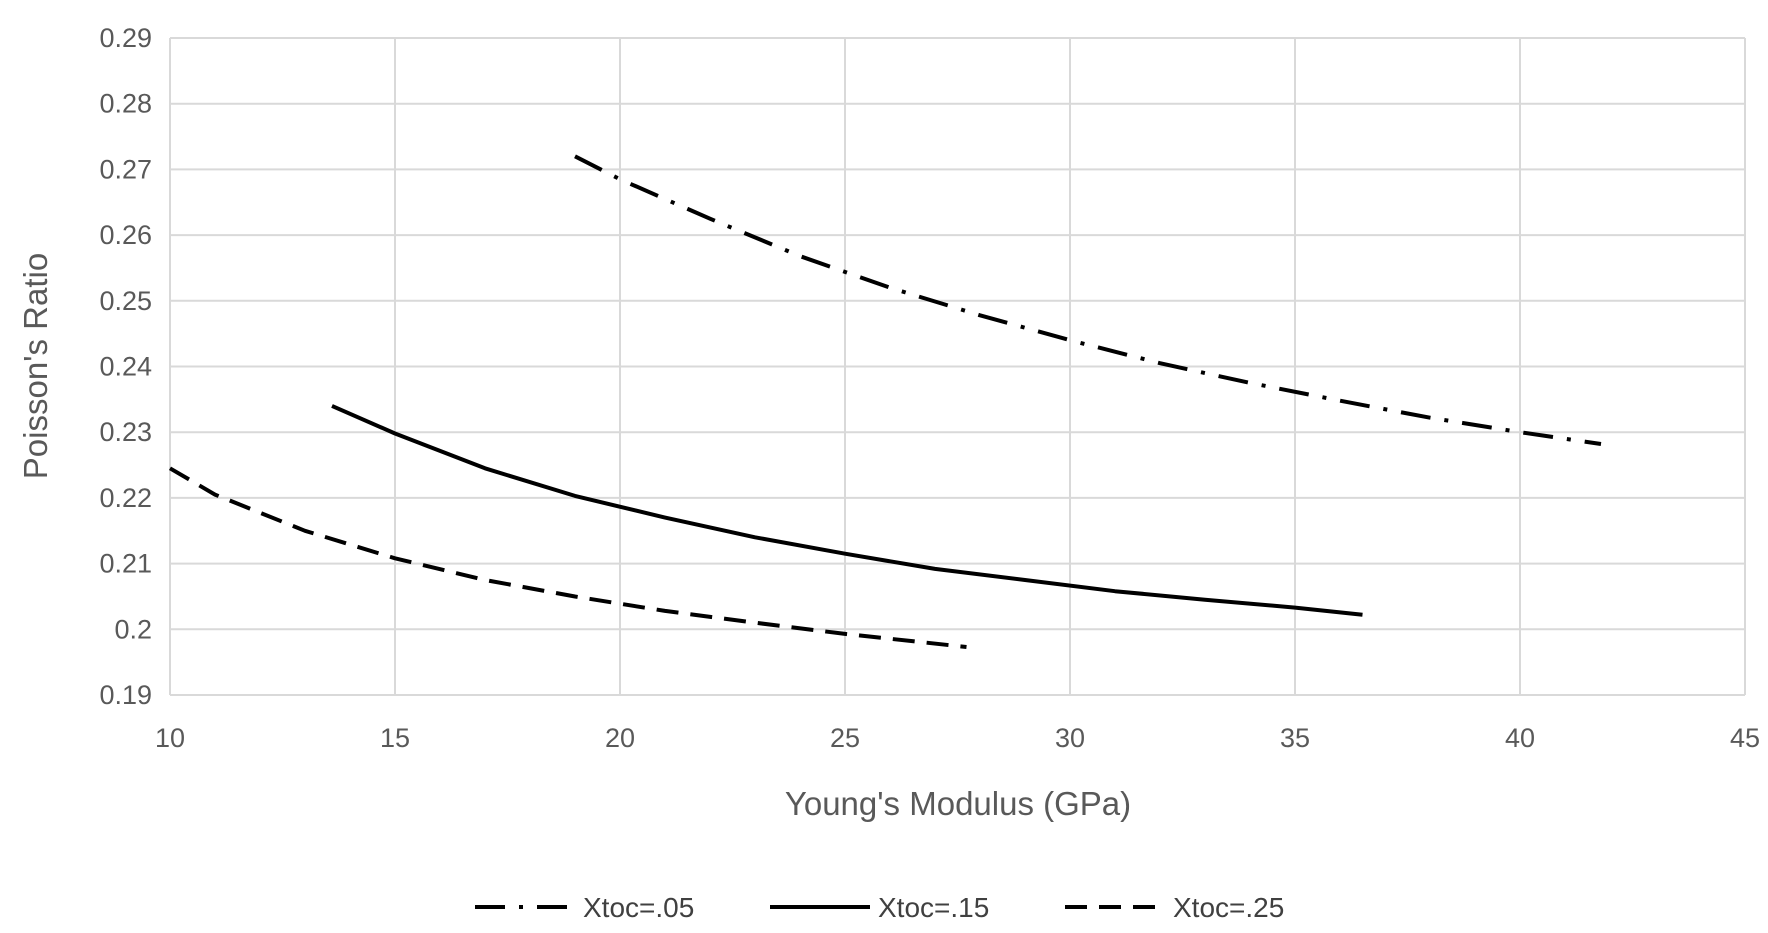 The height and width of the screenshot is (933, 1768). I want to click on x-tick-label: 25, so click(845, 738).